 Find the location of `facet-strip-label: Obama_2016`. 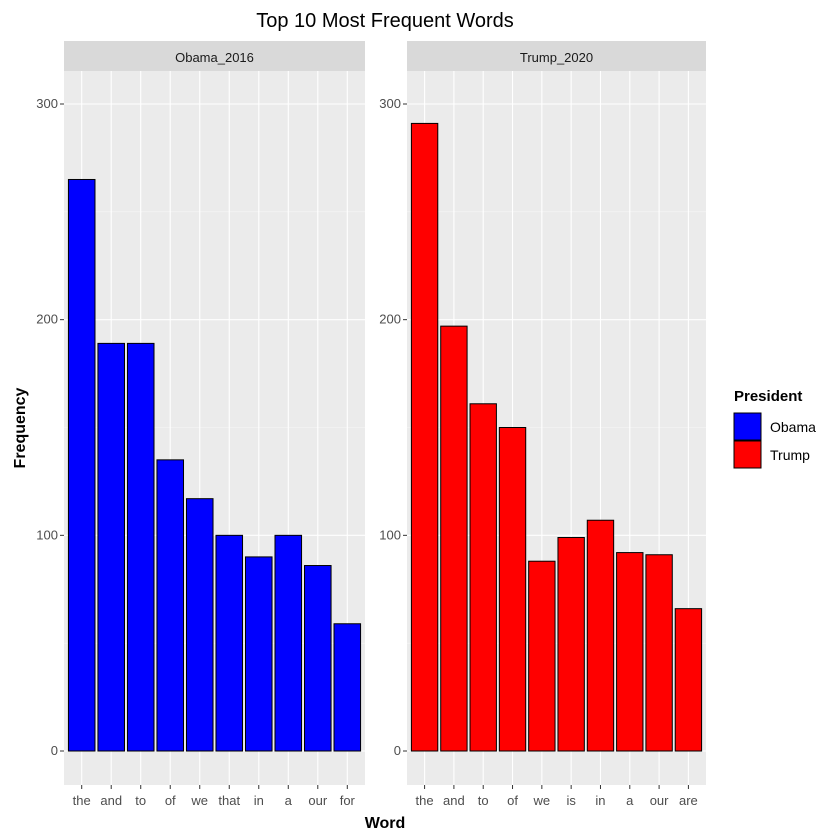

facet-strip-label: Obama_2016 is located at coordinates (214, 57).